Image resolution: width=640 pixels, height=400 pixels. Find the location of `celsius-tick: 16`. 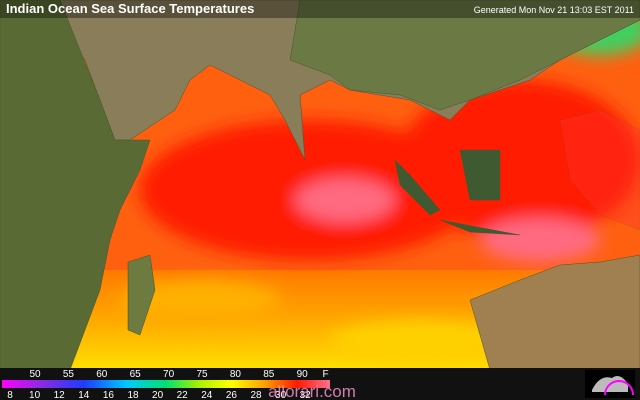

celsius-tick: 16 is located at coordinates (109, 395).